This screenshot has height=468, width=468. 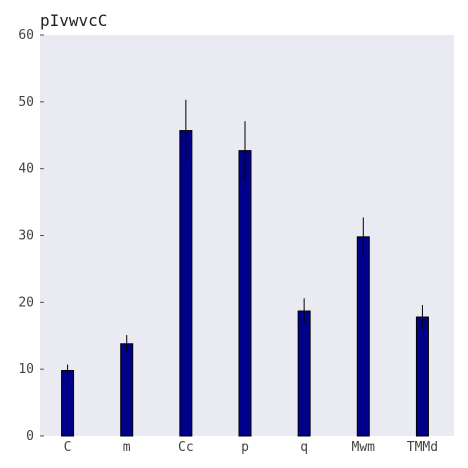 I want to click on x-tick-label: C, so click(x=68, y=447).